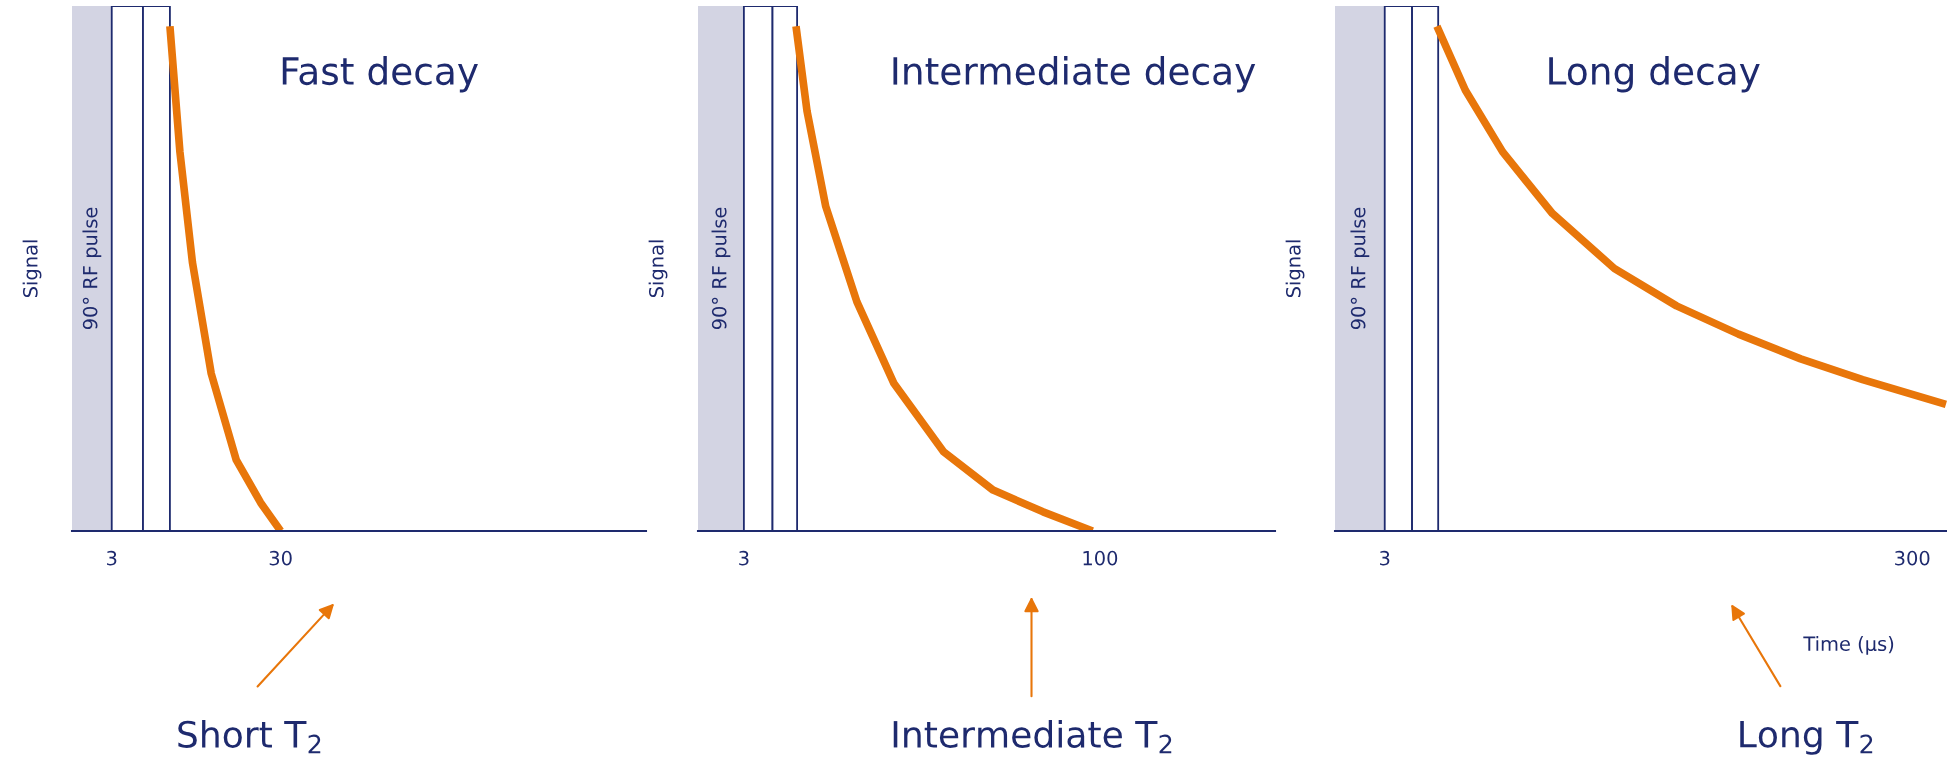  I want to click on text: Short T$_{2}$, so click(249, 736).